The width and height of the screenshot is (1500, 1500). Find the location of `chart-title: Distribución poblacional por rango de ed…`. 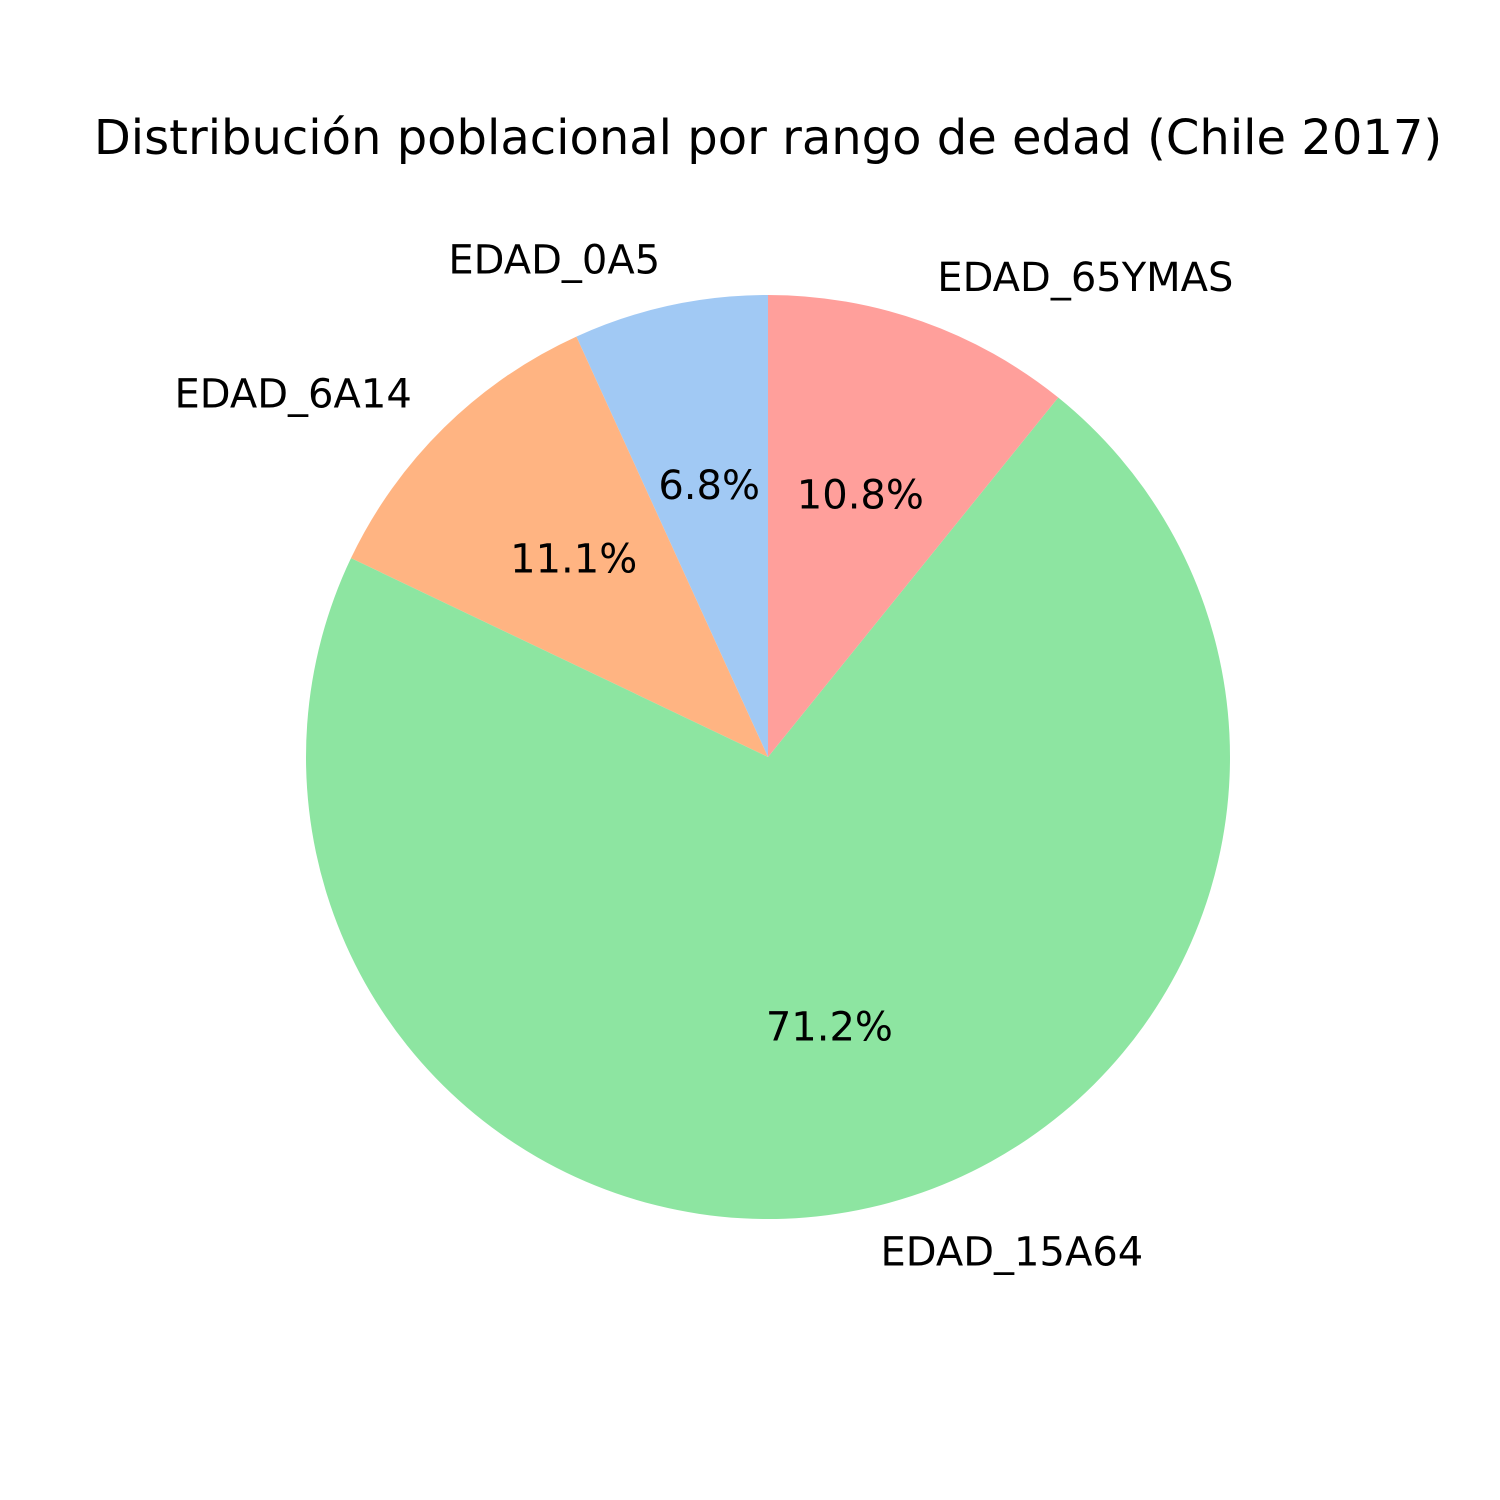

chart-title: Distribución poblacional por rango de ed… is located at coordinates (768, 138).